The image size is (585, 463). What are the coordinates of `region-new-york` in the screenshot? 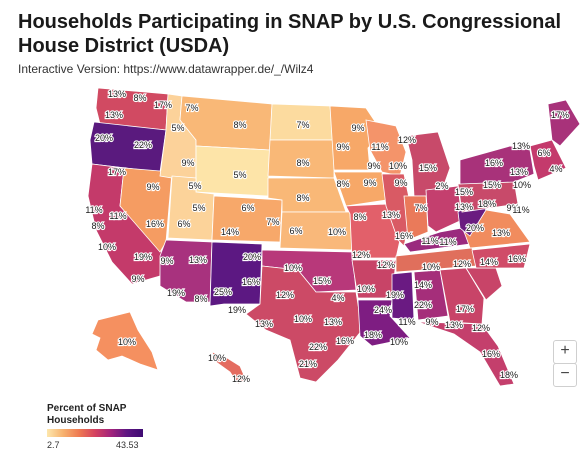 It's located at (497, 165).